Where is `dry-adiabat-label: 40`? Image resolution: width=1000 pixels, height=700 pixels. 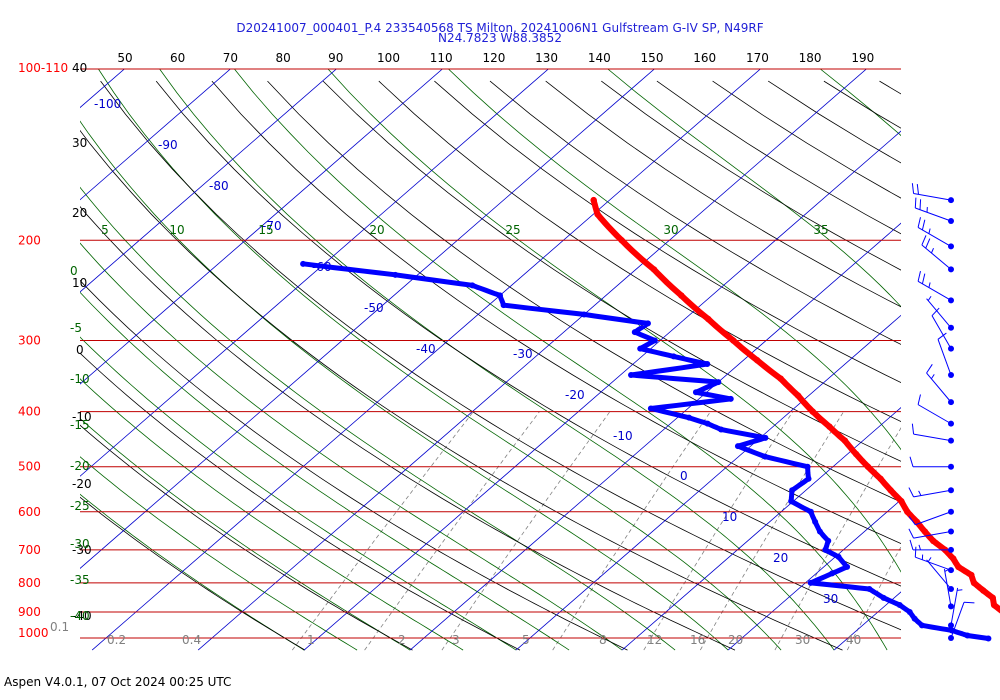 dry-adiabat-label: 40 is located at coordinates (79, 68).